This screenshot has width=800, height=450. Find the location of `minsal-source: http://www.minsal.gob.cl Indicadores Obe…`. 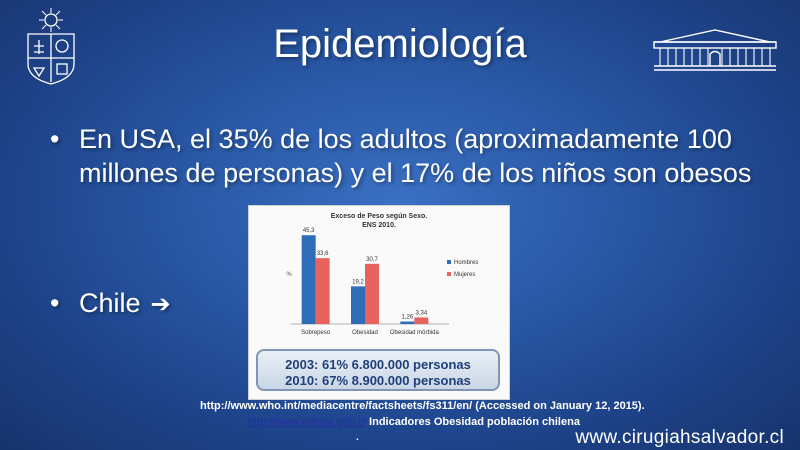

minsal-source: http://www.minsal.gob.cl Indicadores Obe… is located at coordinates (414, 422).